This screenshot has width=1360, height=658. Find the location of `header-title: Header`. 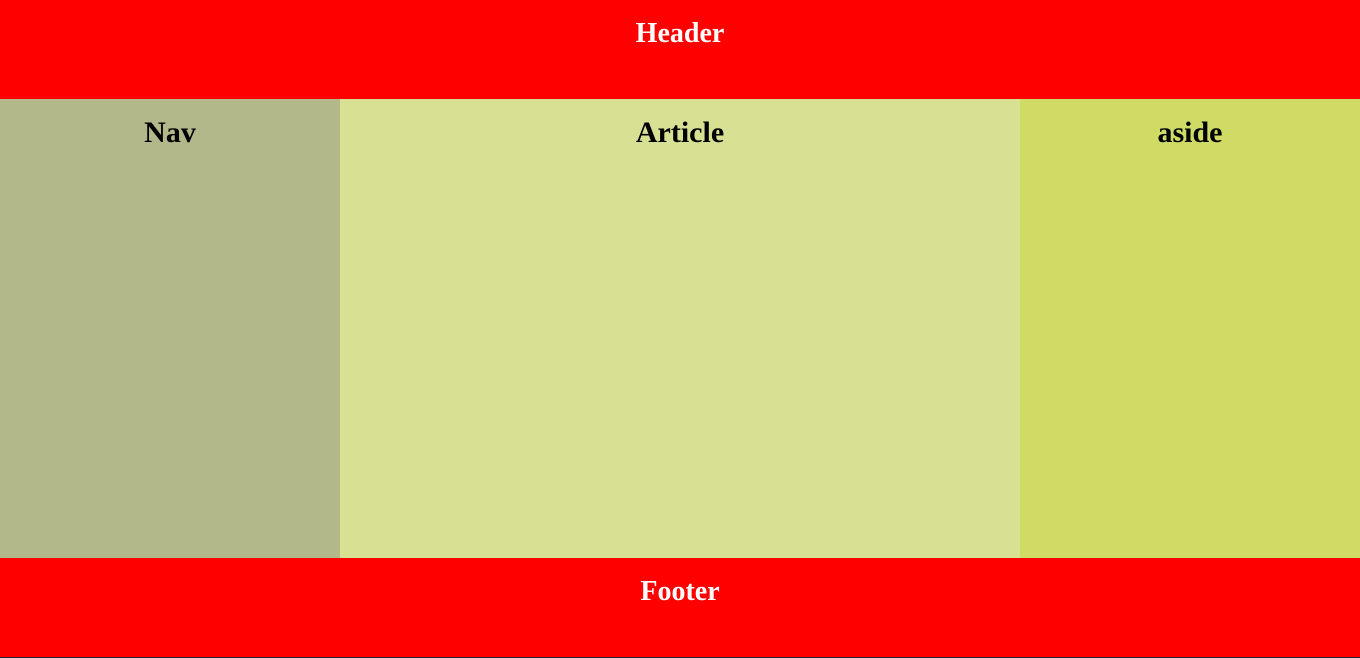

header-title: Header is located at coordinates (680, 33).